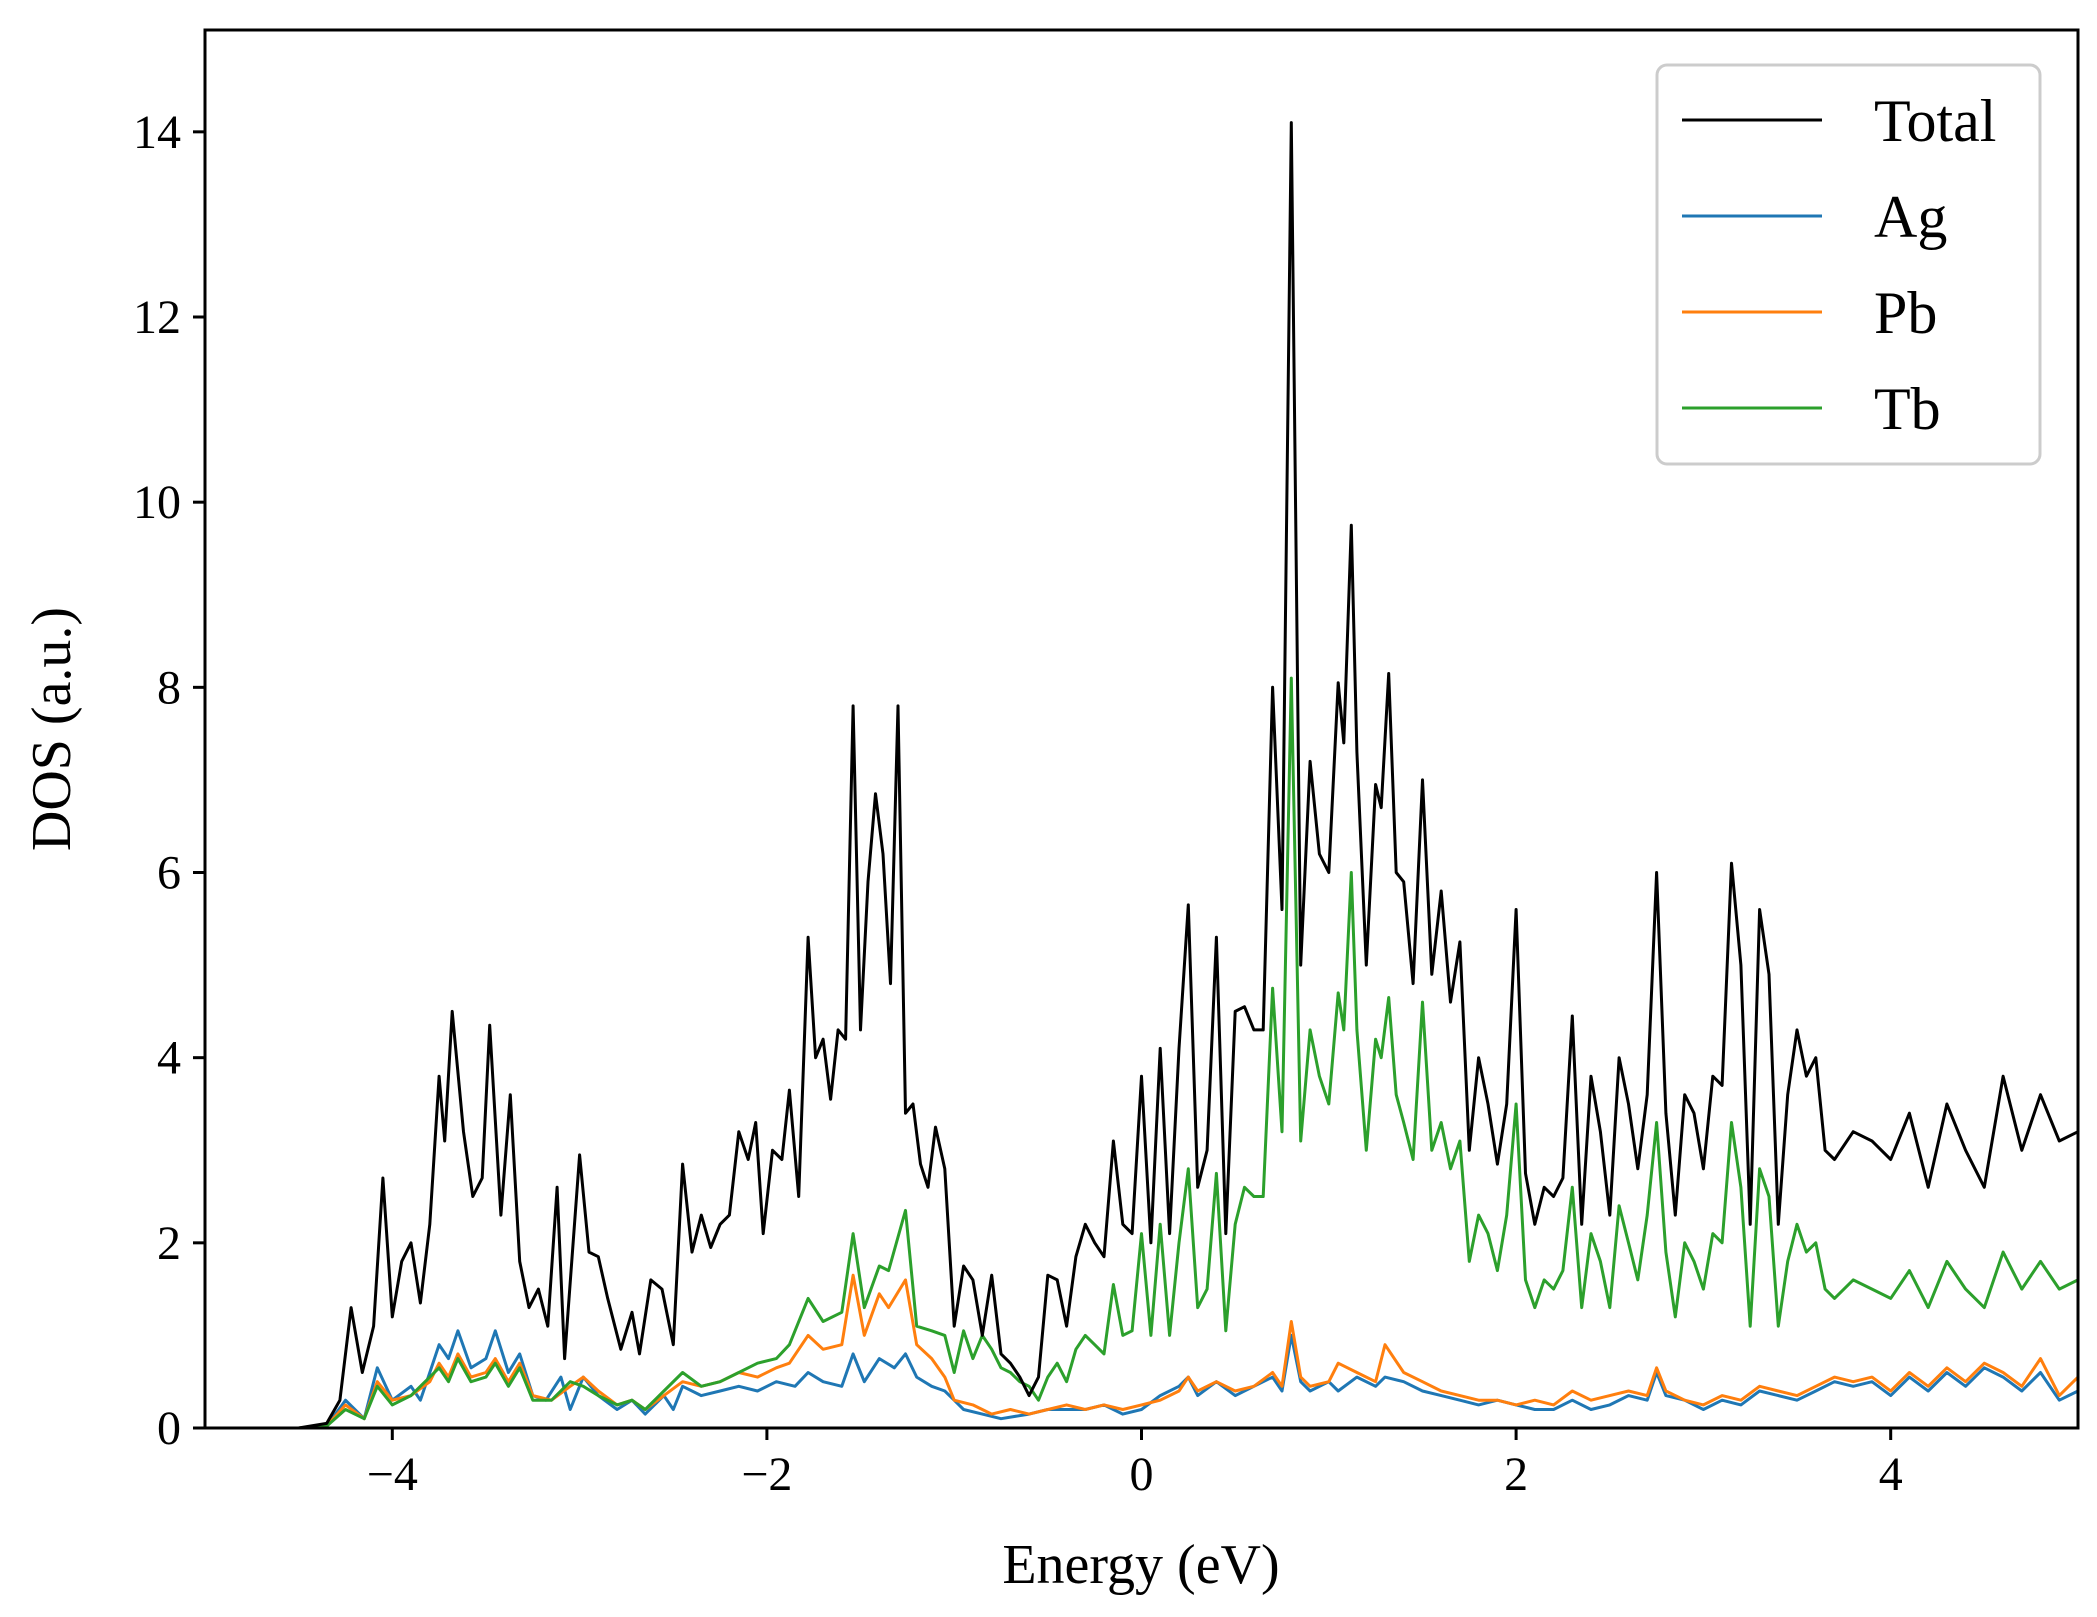 This screenshot has width=2097, height=1617. I want to click on x-axis-label: Energy (eV), so click(1140, 1565).